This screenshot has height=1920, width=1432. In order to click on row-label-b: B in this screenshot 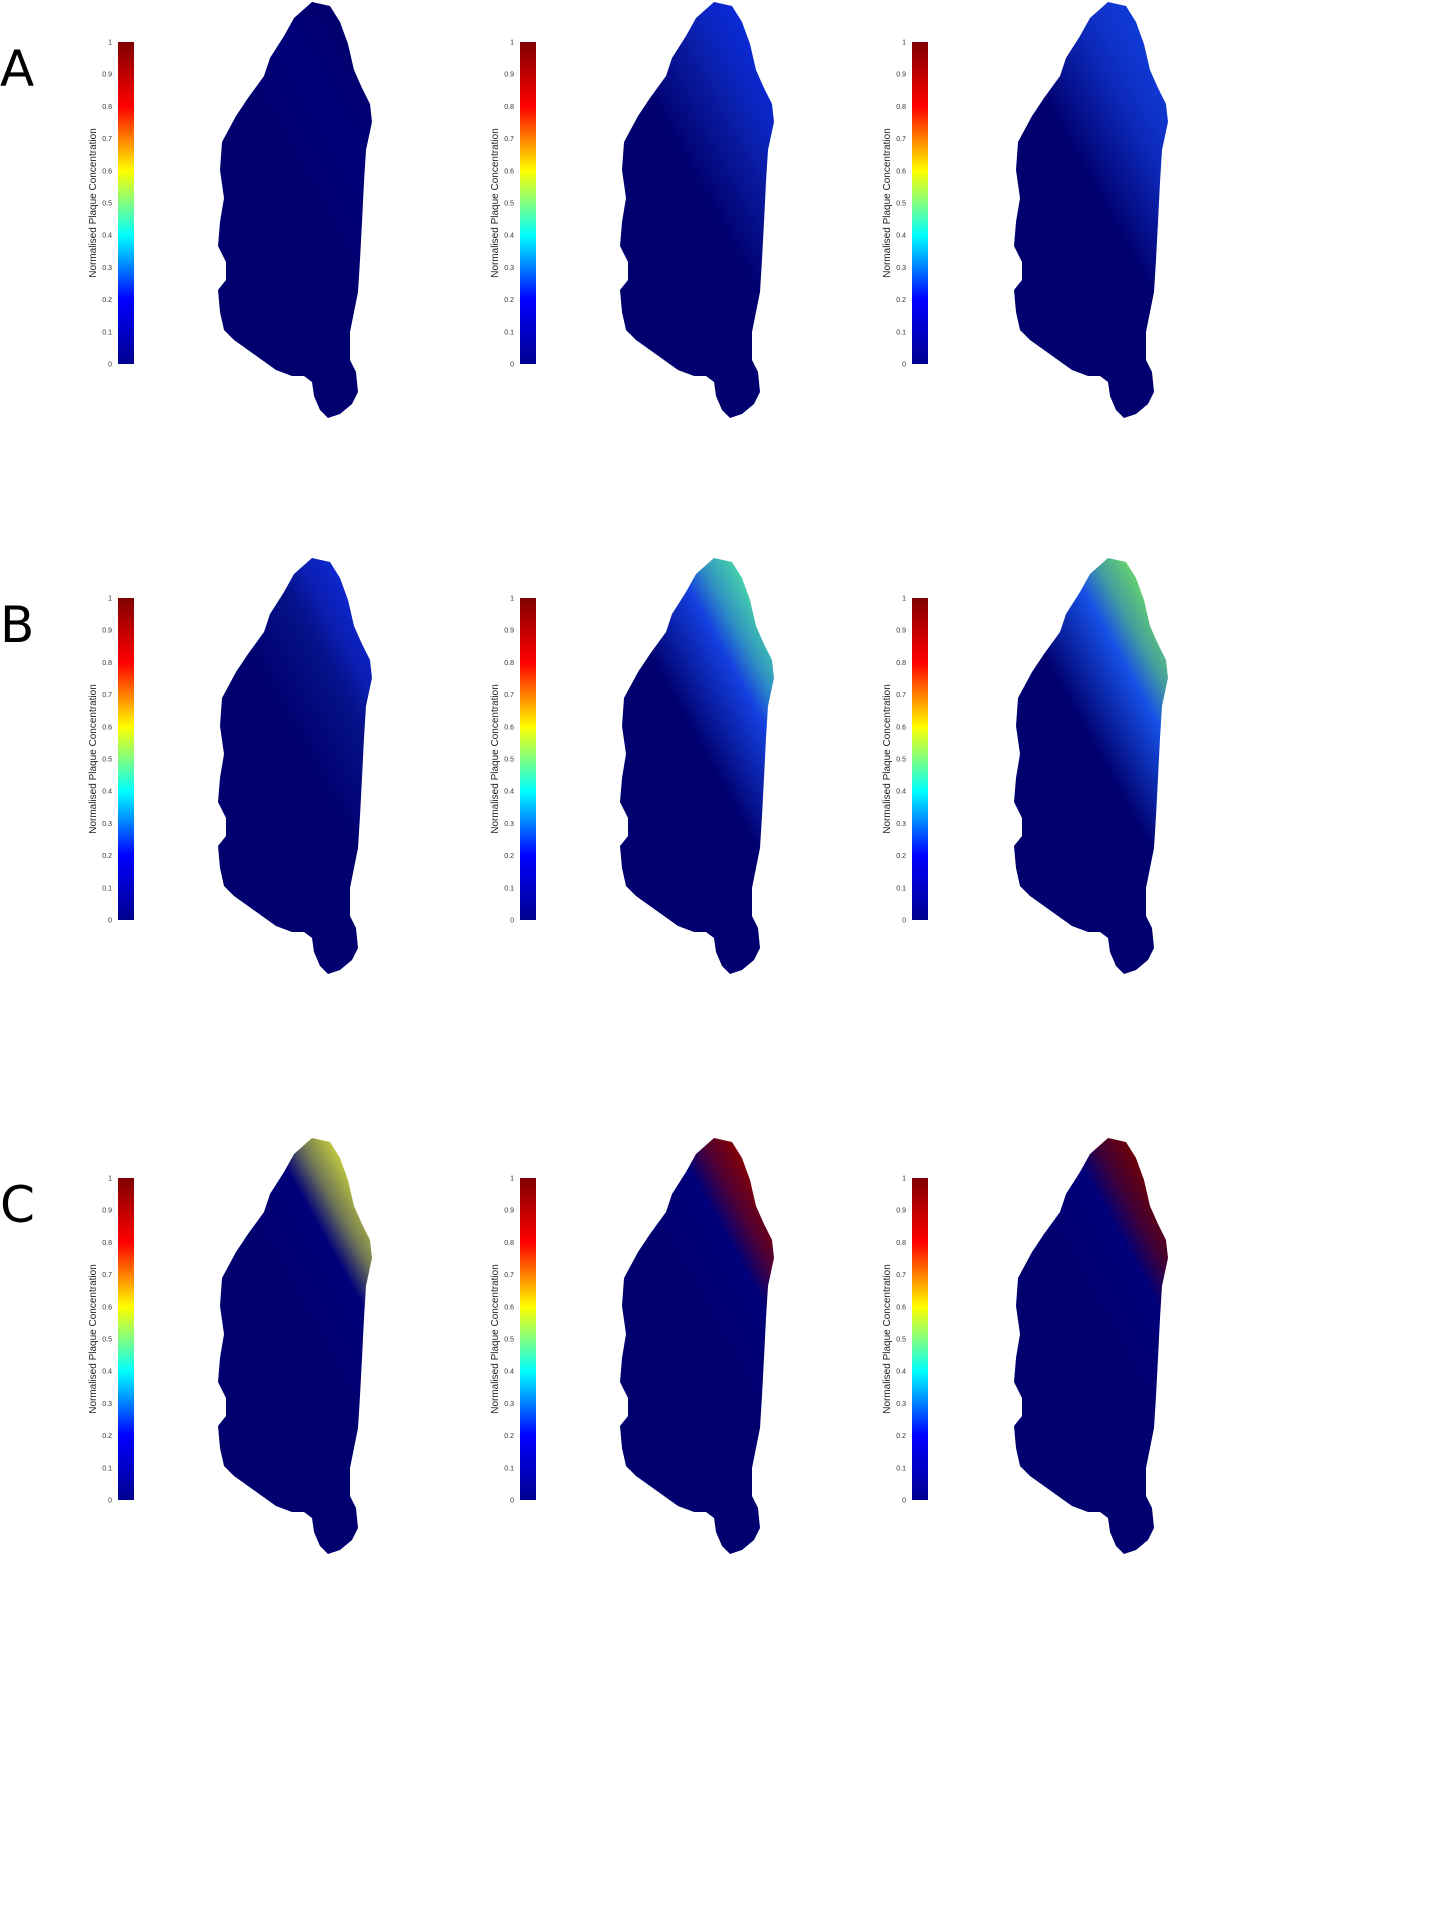, I will do `click(17, 625)`.